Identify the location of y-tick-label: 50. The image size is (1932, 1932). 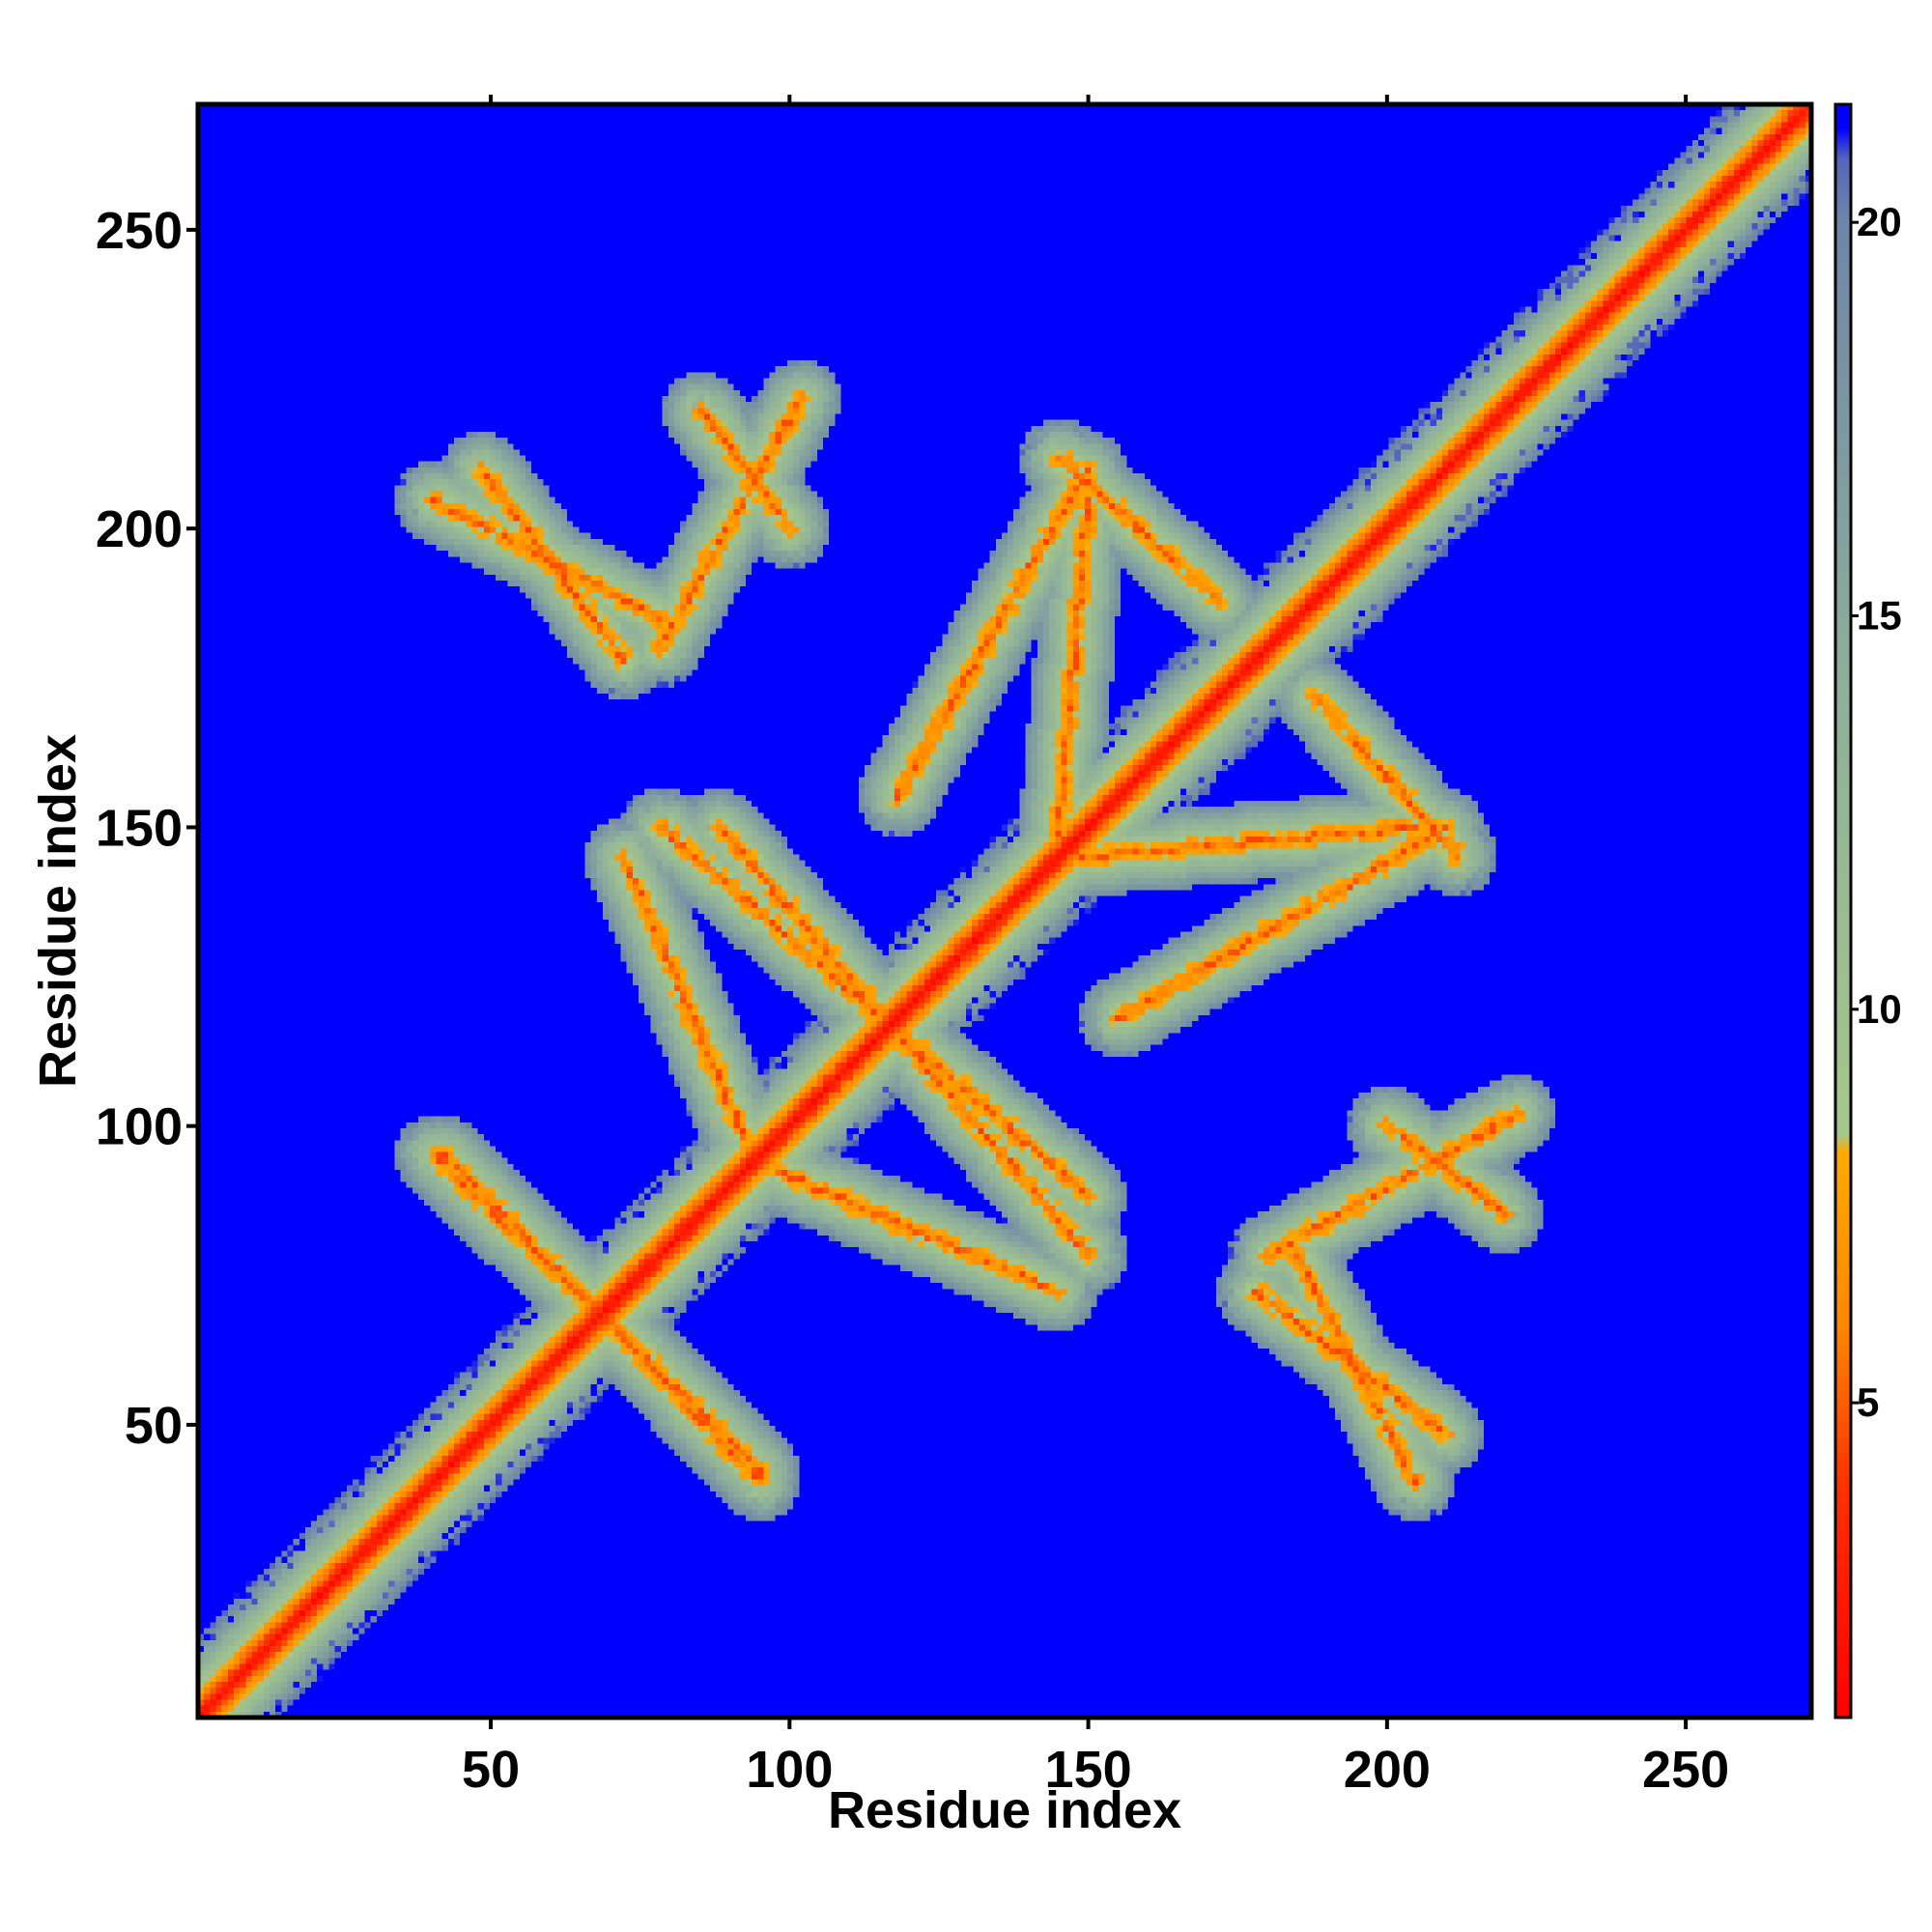
(154, 1426).